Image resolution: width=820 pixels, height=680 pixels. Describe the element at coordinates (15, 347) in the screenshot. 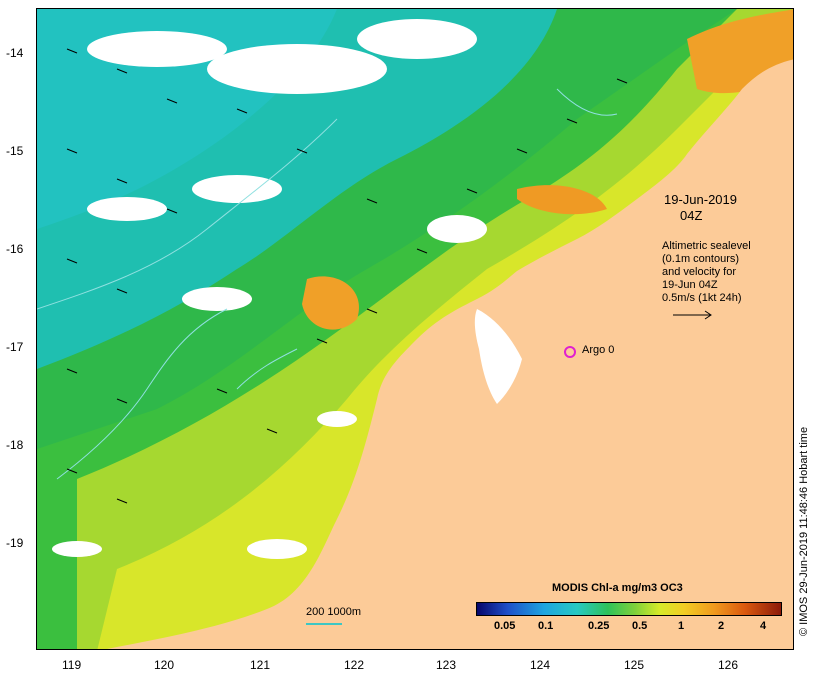

I see `lat-tick-label: -17` at that location.